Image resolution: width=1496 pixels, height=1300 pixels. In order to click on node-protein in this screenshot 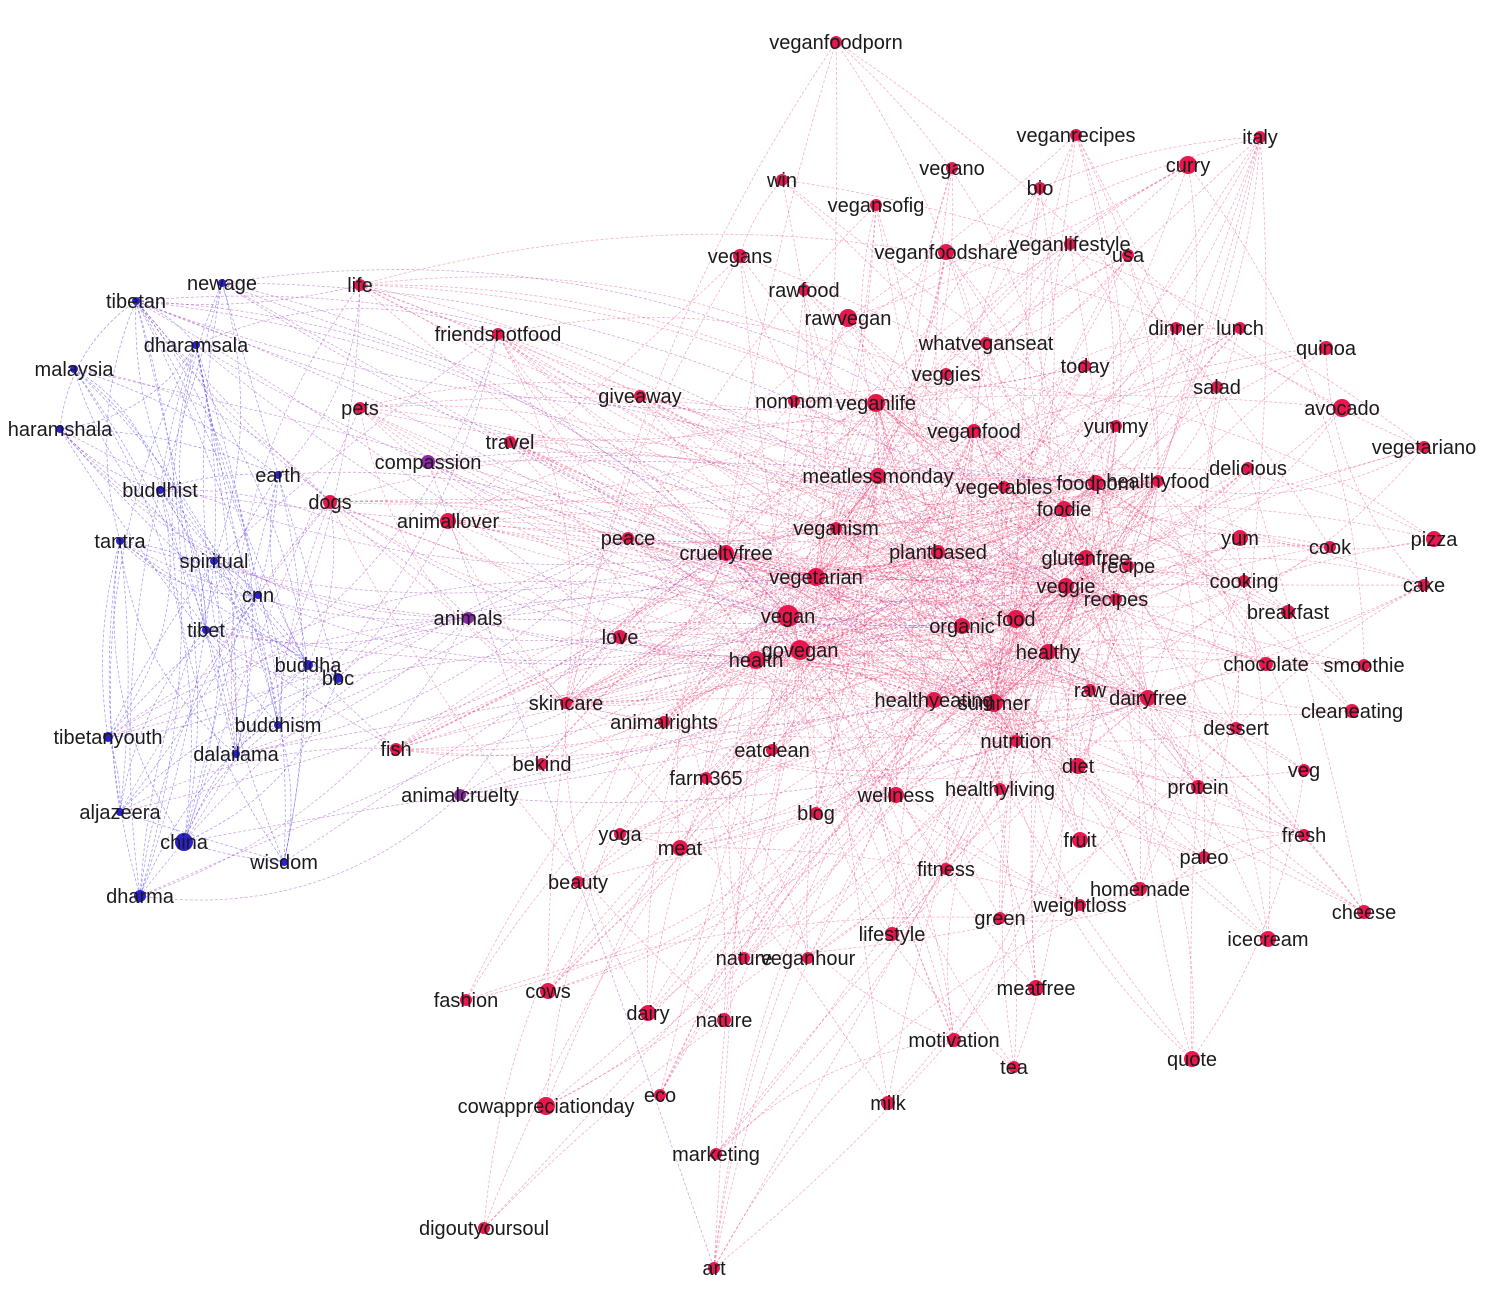, I will do `click(1198, 787)`.